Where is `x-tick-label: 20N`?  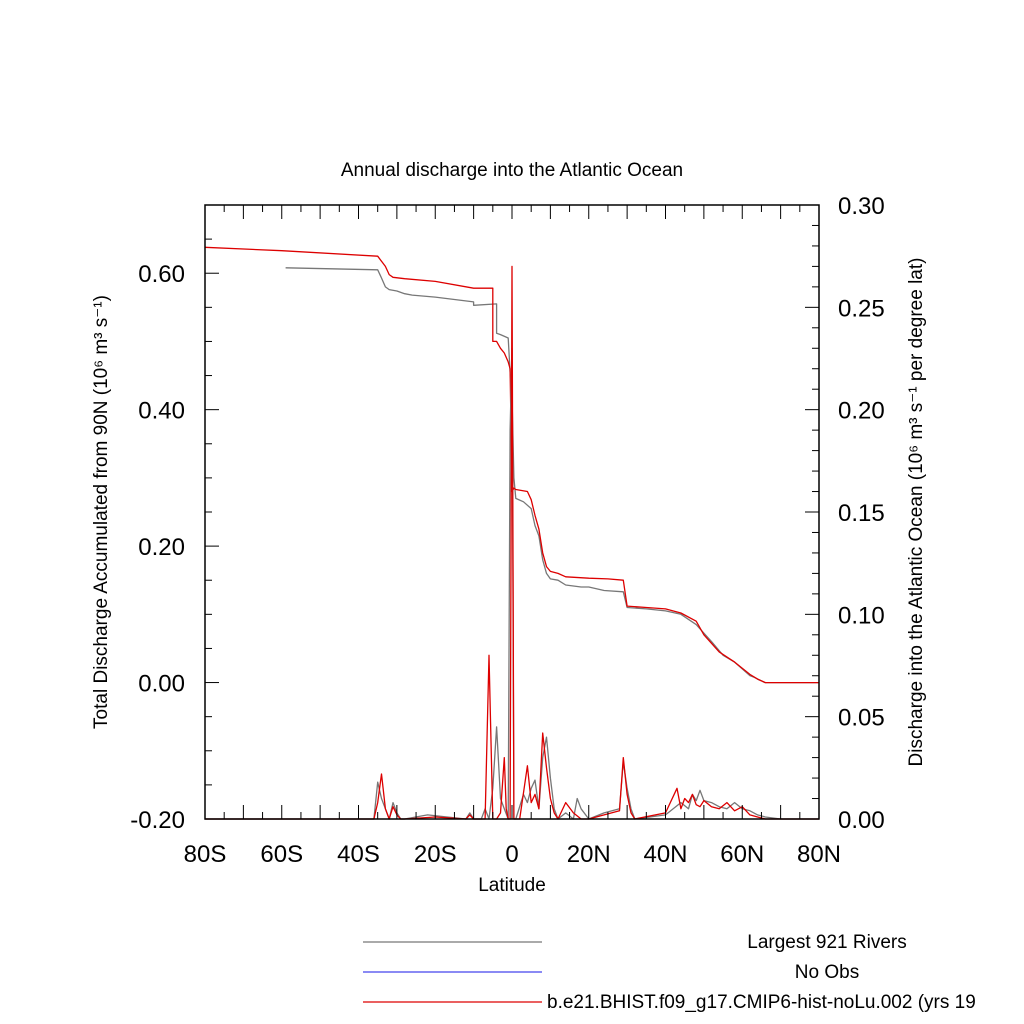
x-tick-label: 20N is located at coordinates (589, 854).